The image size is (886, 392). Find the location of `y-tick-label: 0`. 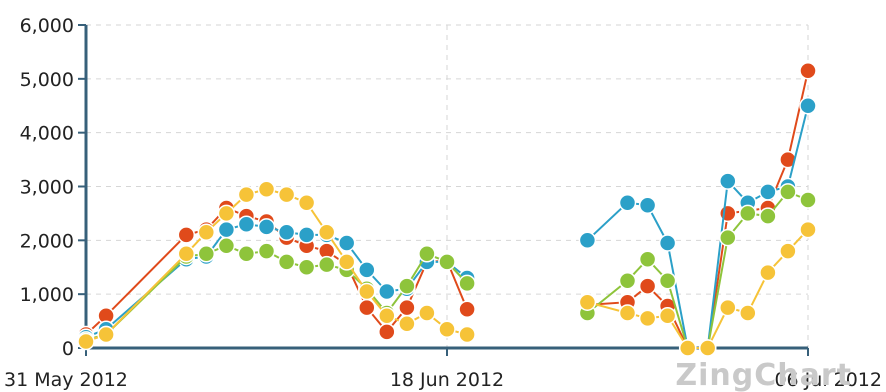

y-tick-label: 0 is located at coordinates (68, 349).